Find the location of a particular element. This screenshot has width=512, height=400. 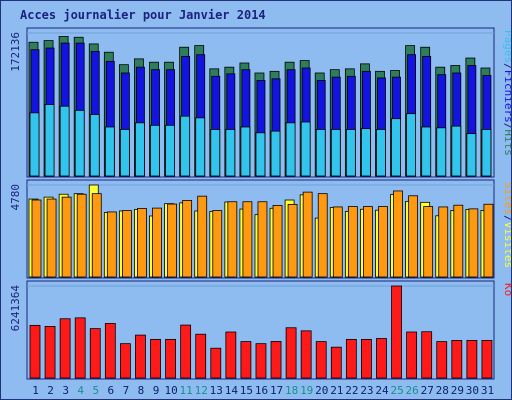

legend-bottom-item-0: Ko is located at coordinates (506, 289).